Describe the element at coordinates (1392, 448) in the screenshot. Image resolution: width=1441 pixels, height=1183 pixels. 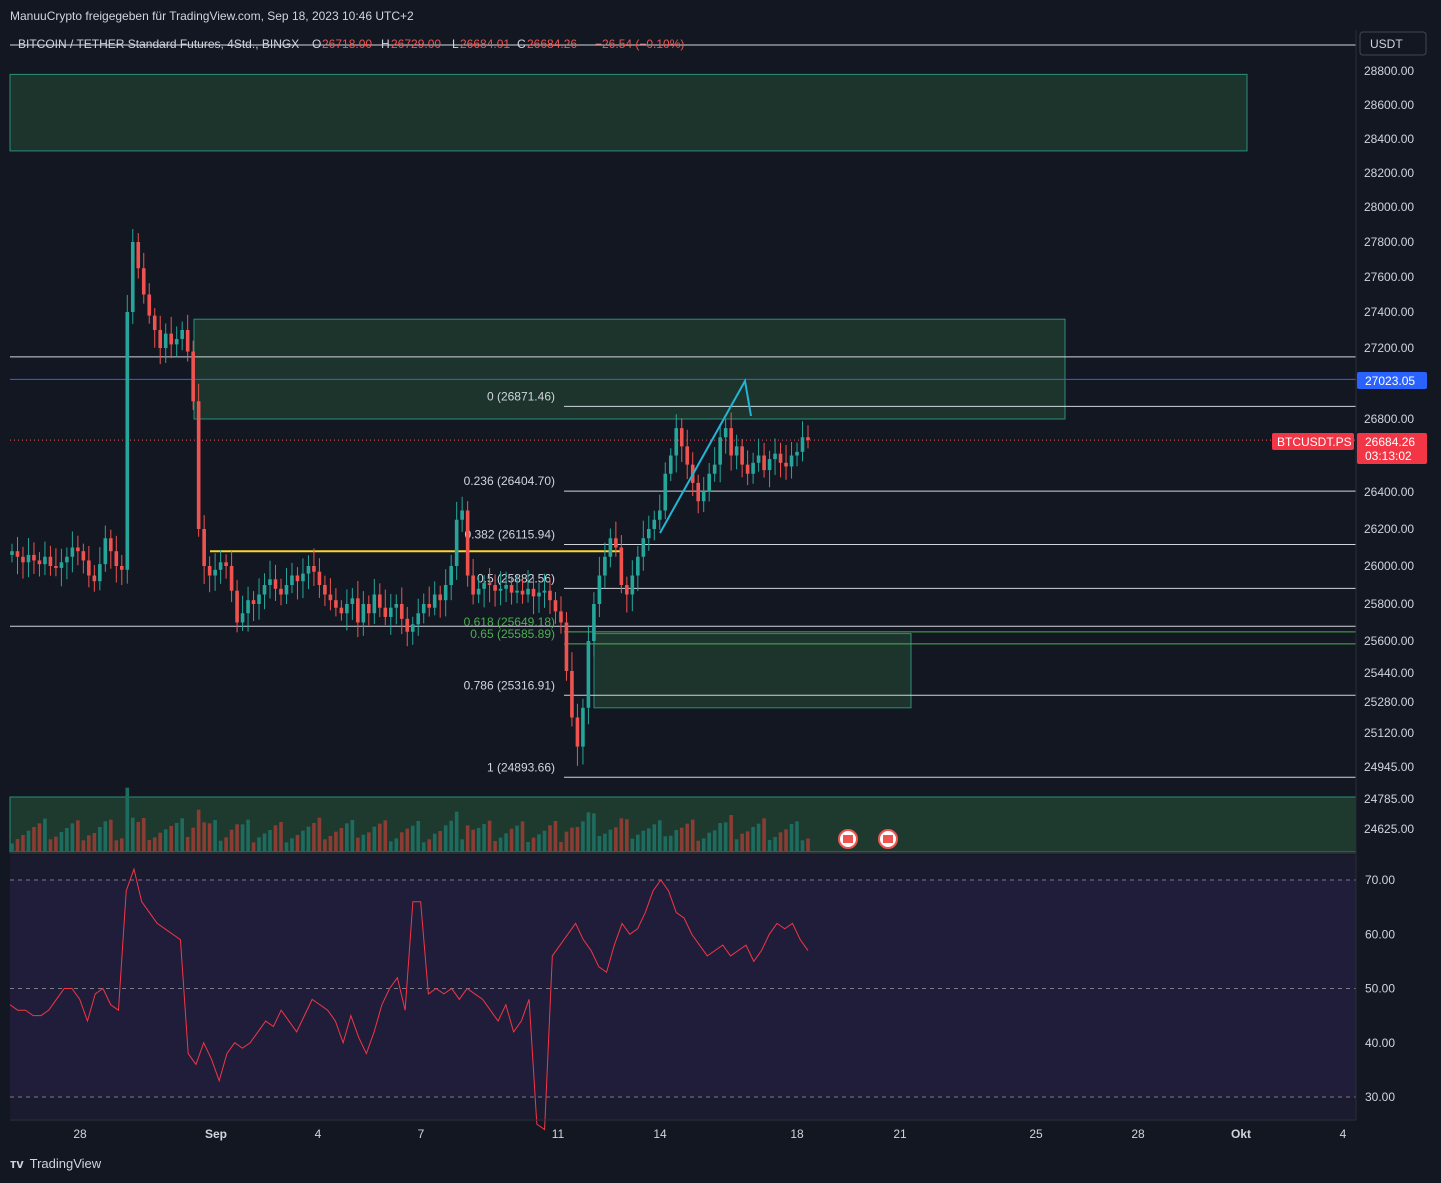
I see `current-price-badge` at that location.